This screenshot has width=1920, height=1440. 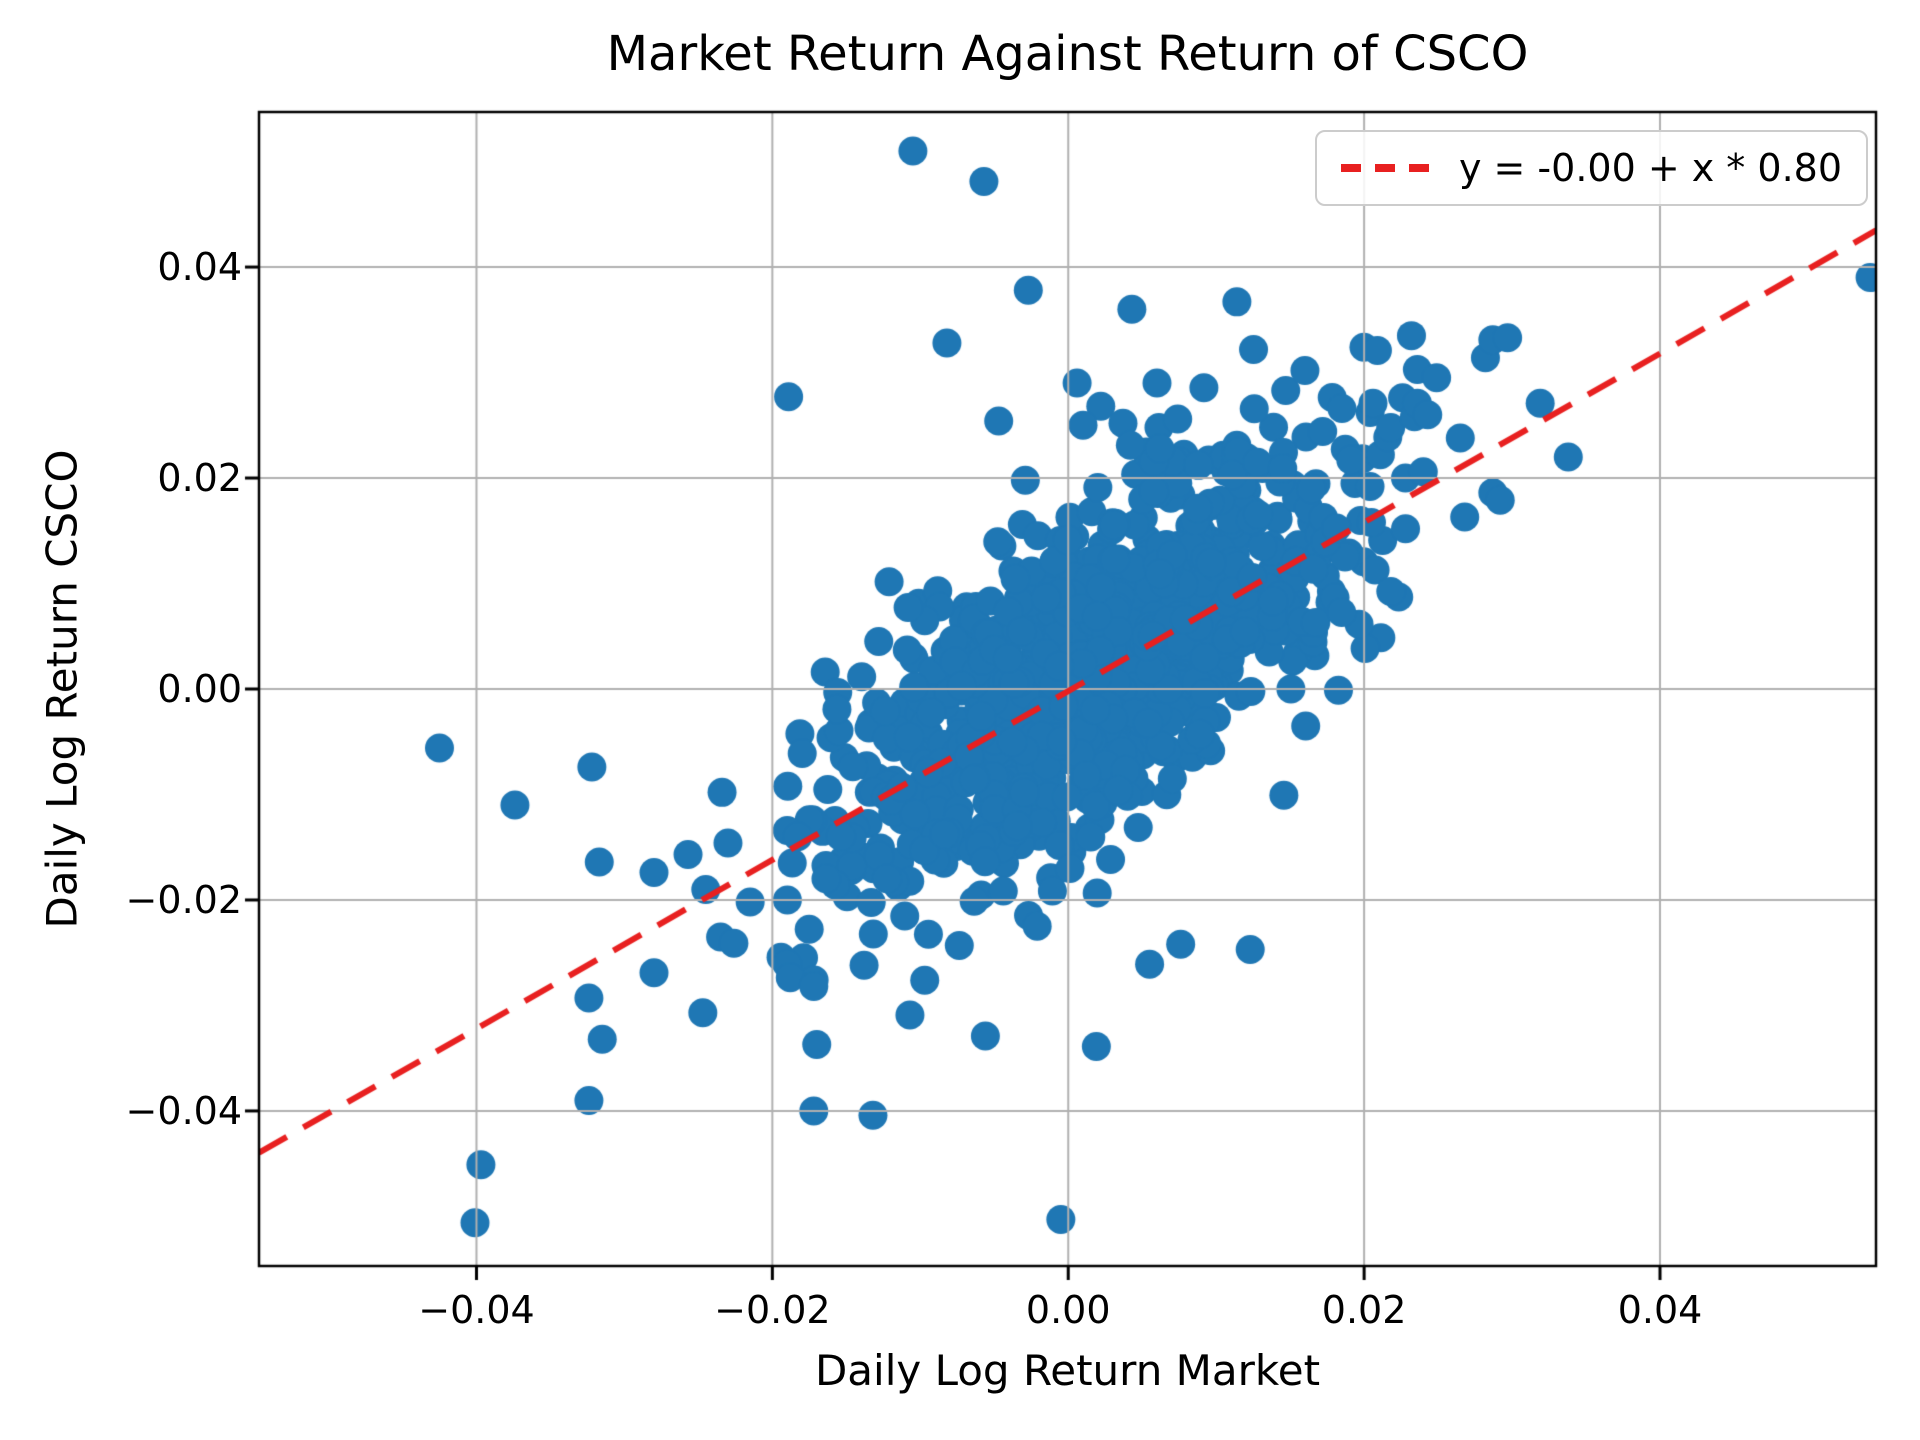 I want to click on x-axis-label: Daily Log Return Market, so click(x=1067, y=1370).